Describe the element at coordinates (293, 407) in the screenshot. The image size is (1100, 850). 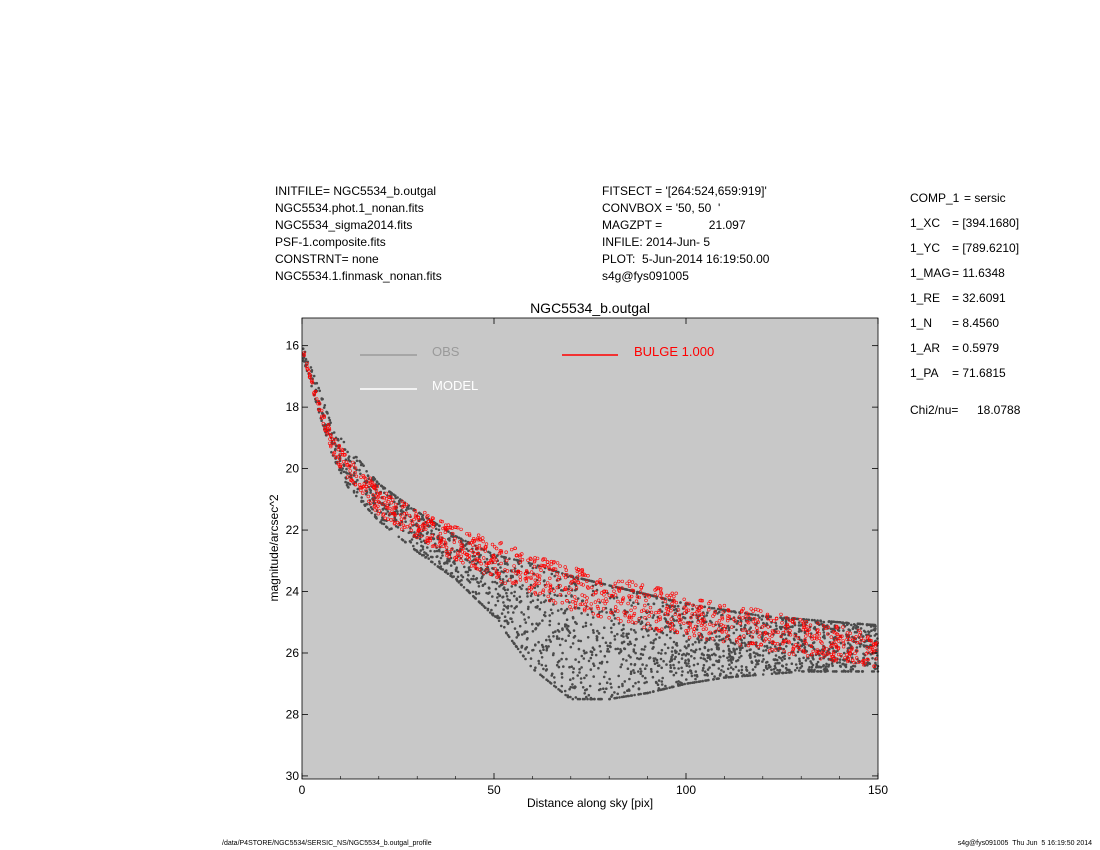
I see `y-tick-label: 18` at that location.